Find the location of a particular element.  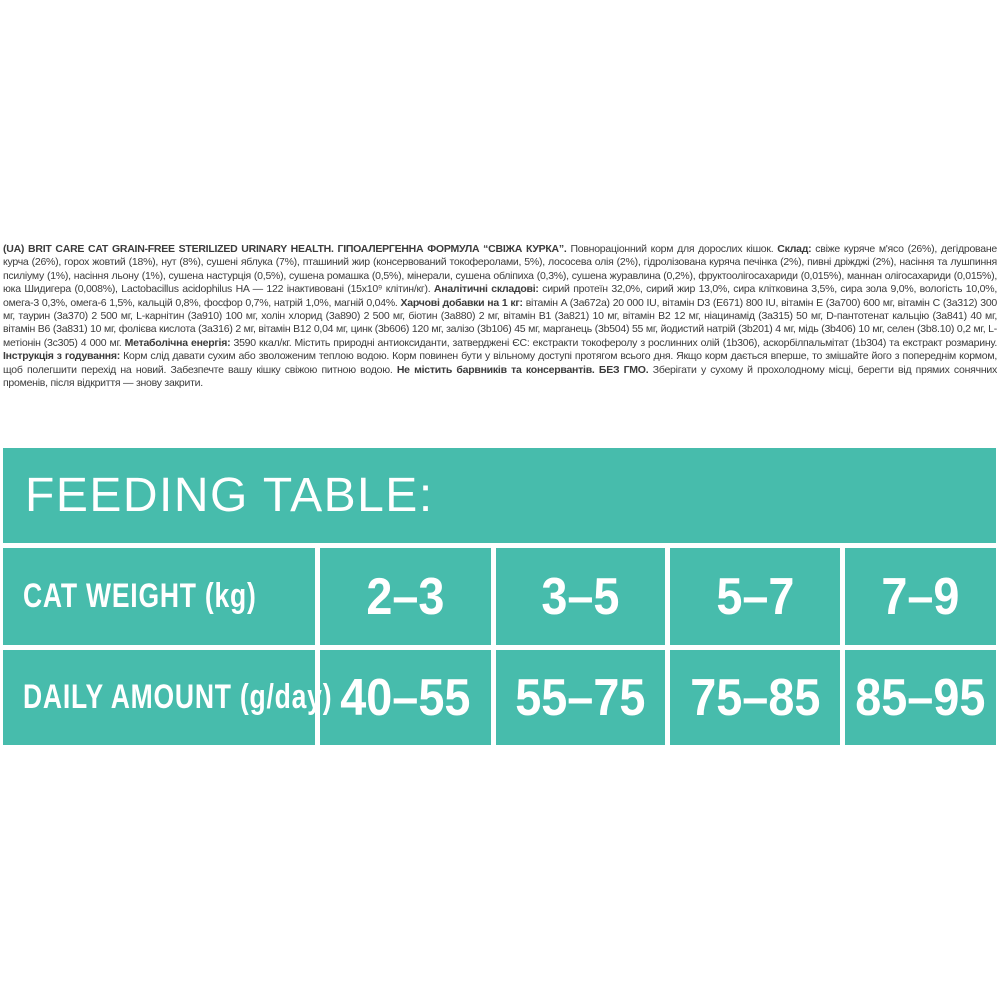

cat-weight-label-text: CAT WEIGHT (kg) is located at coordinates (140, 596).